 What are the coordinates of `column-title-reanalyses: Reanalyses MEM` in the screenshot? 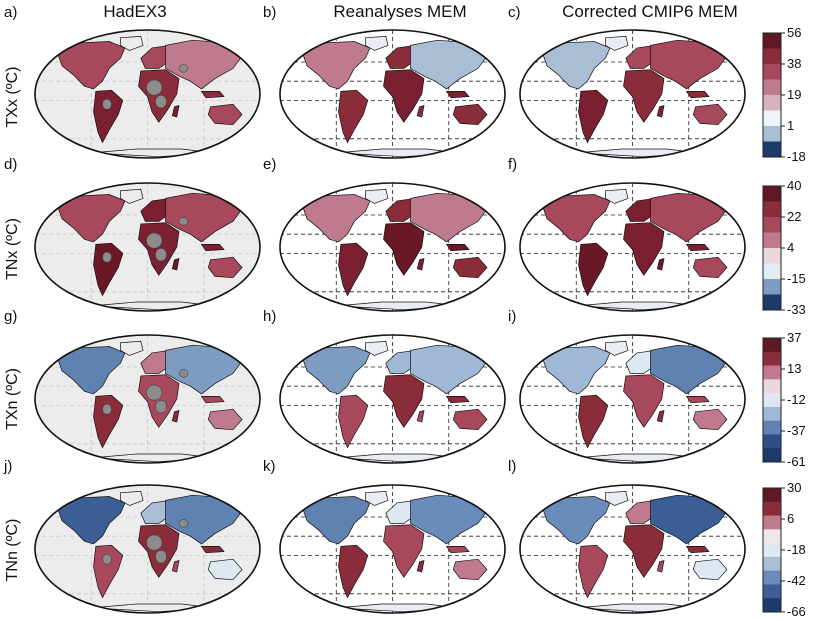 It's located at (400, 11).